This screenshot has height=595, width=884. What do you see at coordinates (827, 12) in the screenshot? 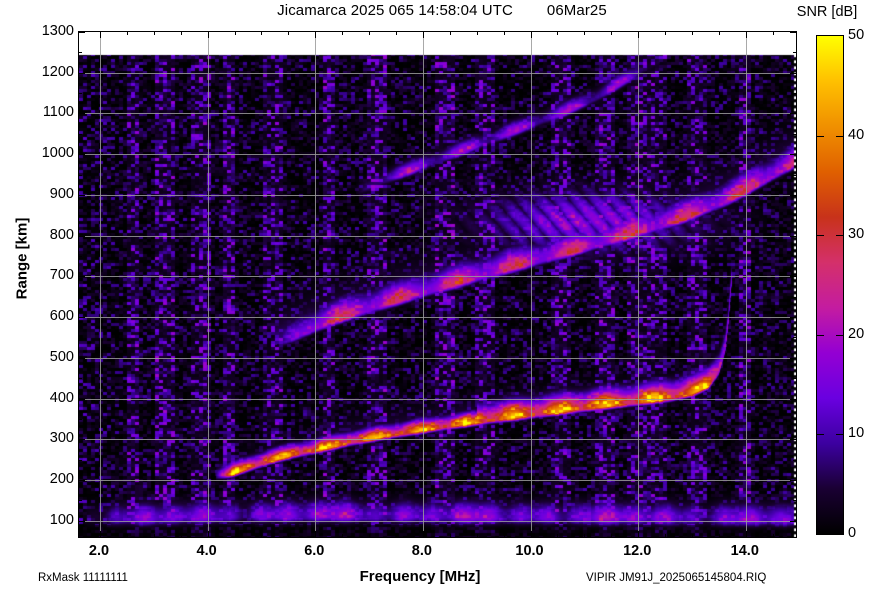
I see `colorbar-title: SNR [dB]` at bounding box center [827, 12].